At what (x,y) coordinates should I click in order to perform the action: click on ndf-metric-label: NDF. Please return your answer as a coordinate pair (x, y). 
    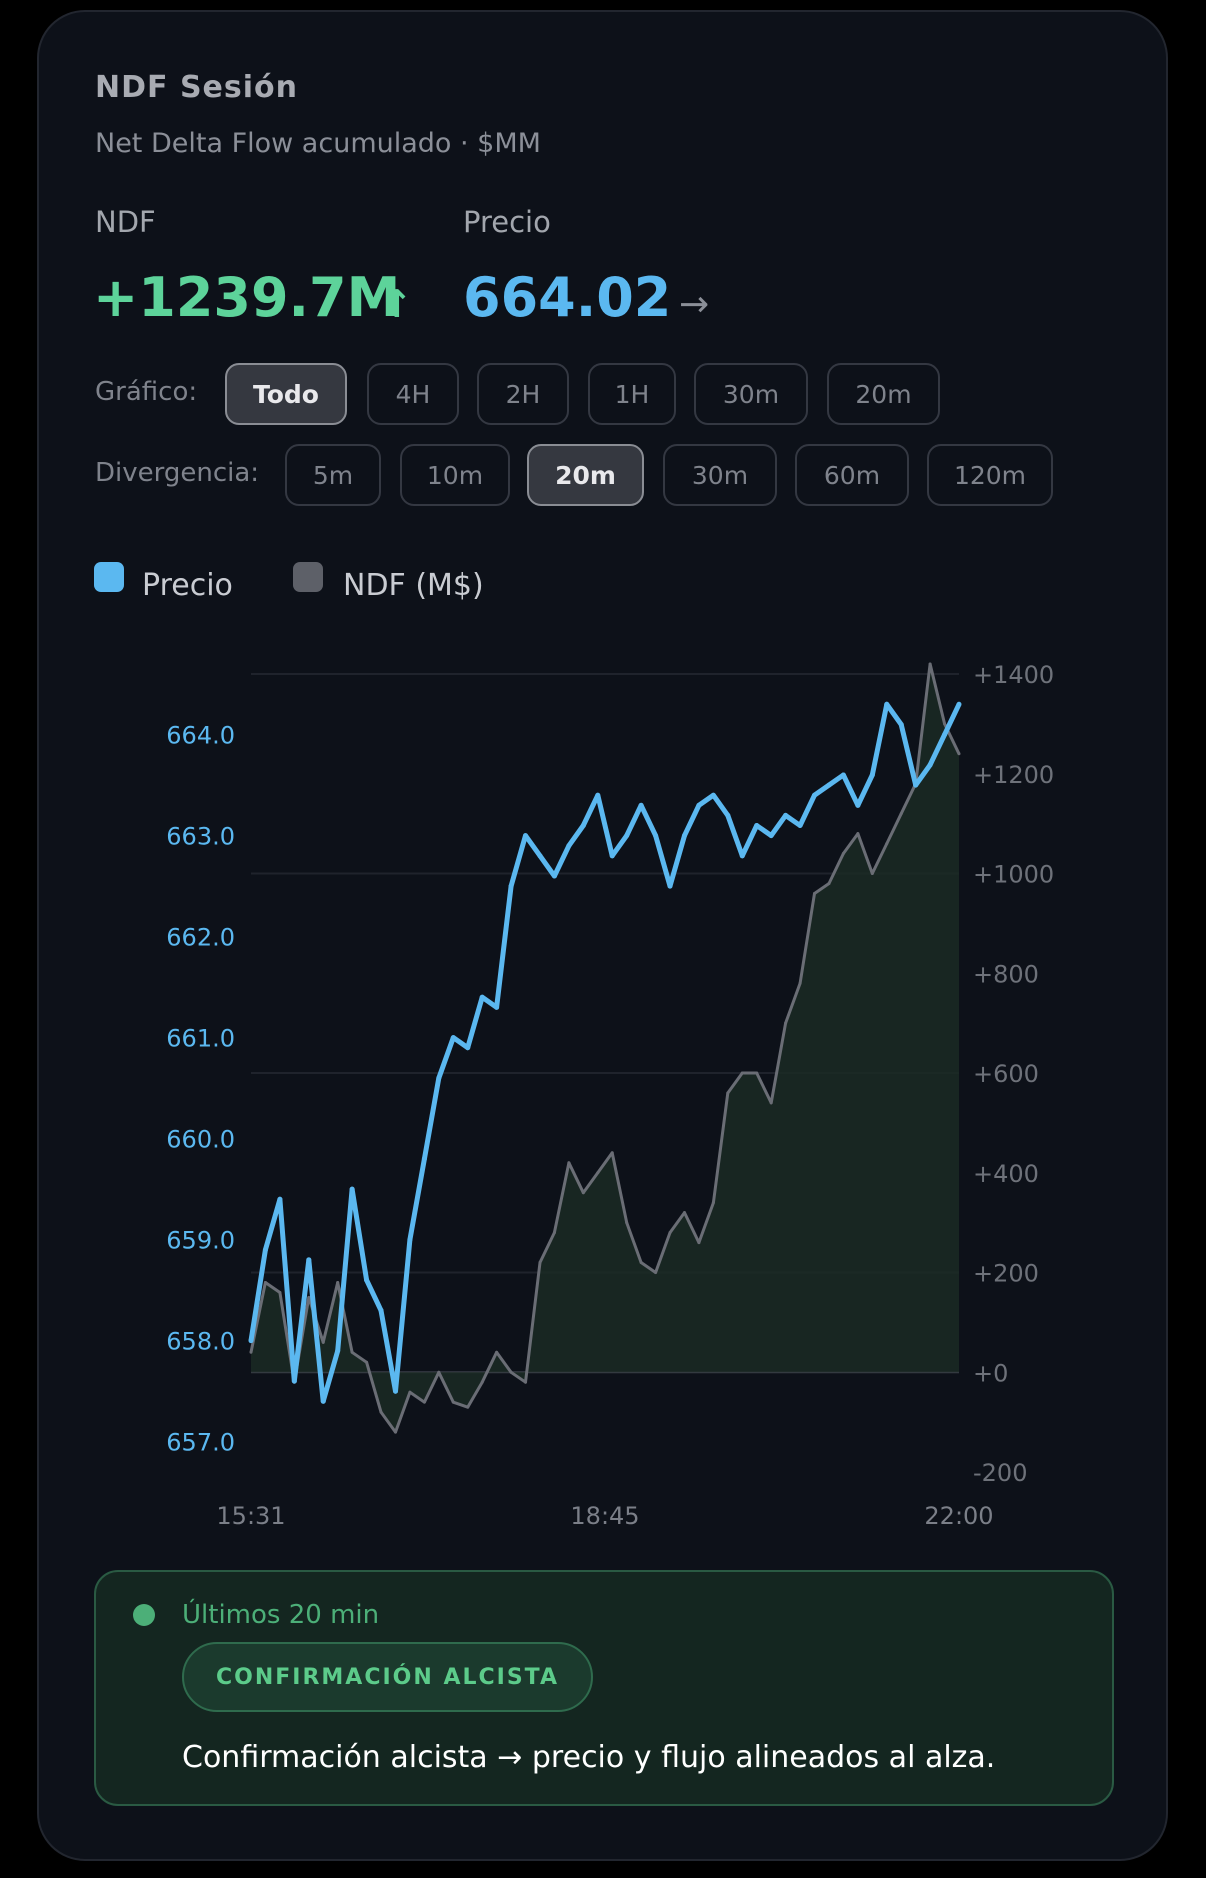
    Looking at the image, I should click on (125, 222).